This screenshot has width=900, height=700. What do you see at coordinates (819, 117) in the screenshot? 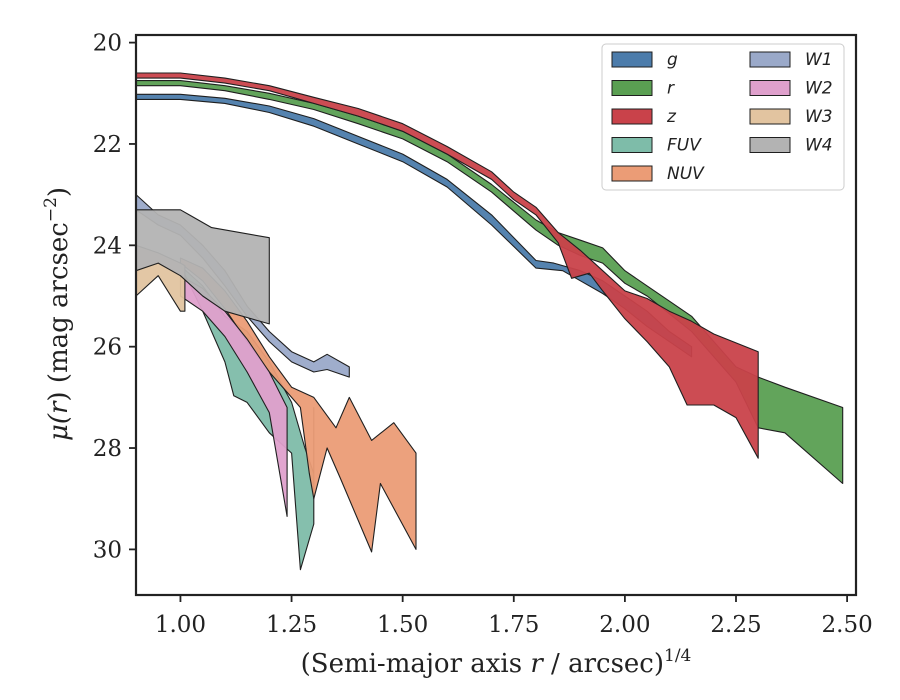
I see `legend-label-w3: W3` at bounding box center [819, 117].